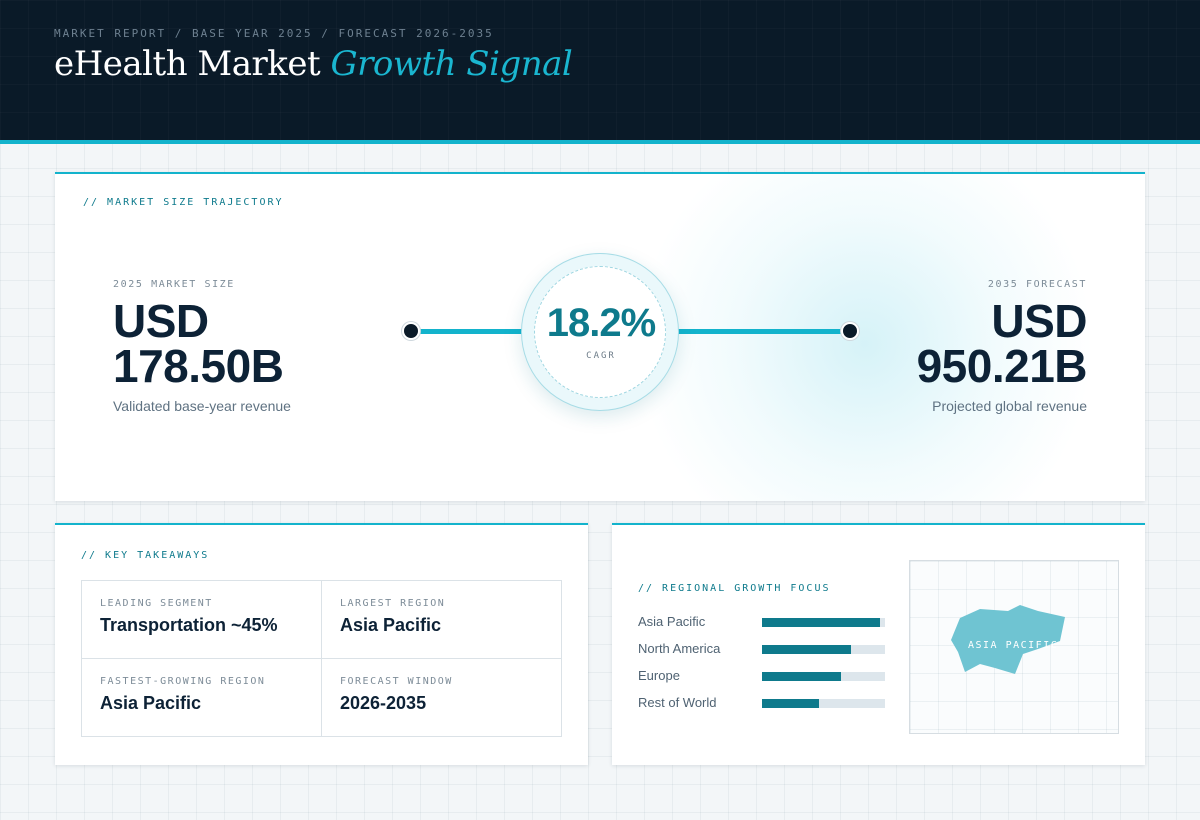 Image resolution: width=1200 pixels, height=820 pixels. I want to click on region-bar-label: Europe, so click(659, 675).